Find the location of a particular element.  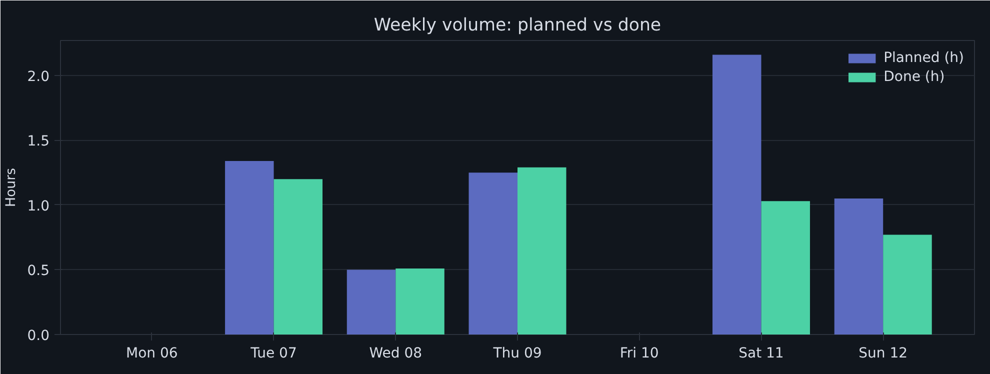

x-tick-label: Sat 11 is located at coordinates (761, 354).